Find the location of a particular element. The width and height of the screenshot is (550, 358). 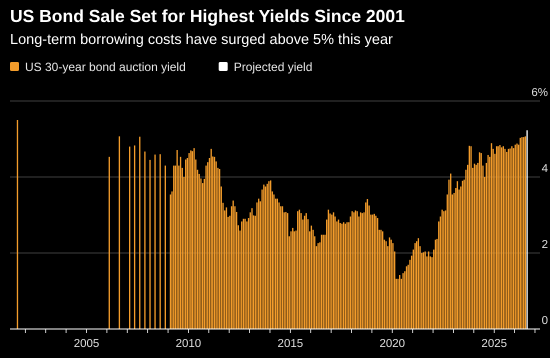

y-tick-label: 0 is located at coordinates (545, 321).